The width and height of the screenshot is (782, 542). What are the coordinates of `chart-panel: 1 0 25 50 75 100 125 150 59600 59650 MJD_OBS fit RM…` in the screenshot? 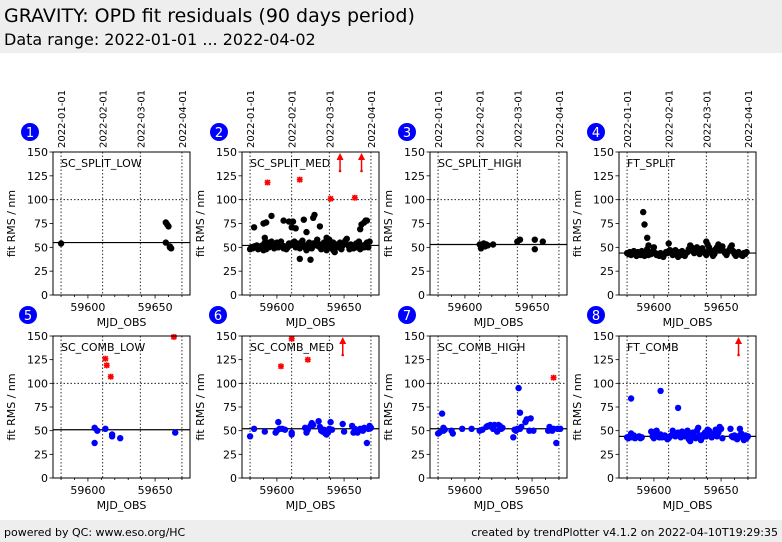 It's located at (98, 209).